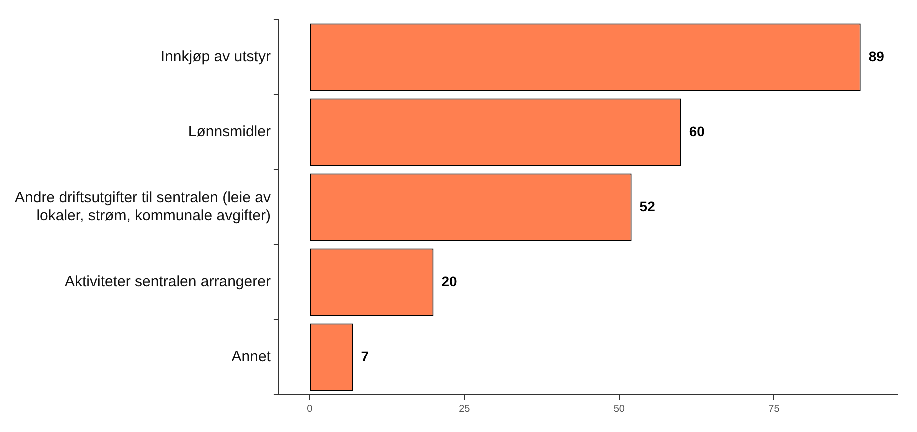  I want to click on y-tick-label: Aktiviteter sentralen arrangerer, so click(168, 282).